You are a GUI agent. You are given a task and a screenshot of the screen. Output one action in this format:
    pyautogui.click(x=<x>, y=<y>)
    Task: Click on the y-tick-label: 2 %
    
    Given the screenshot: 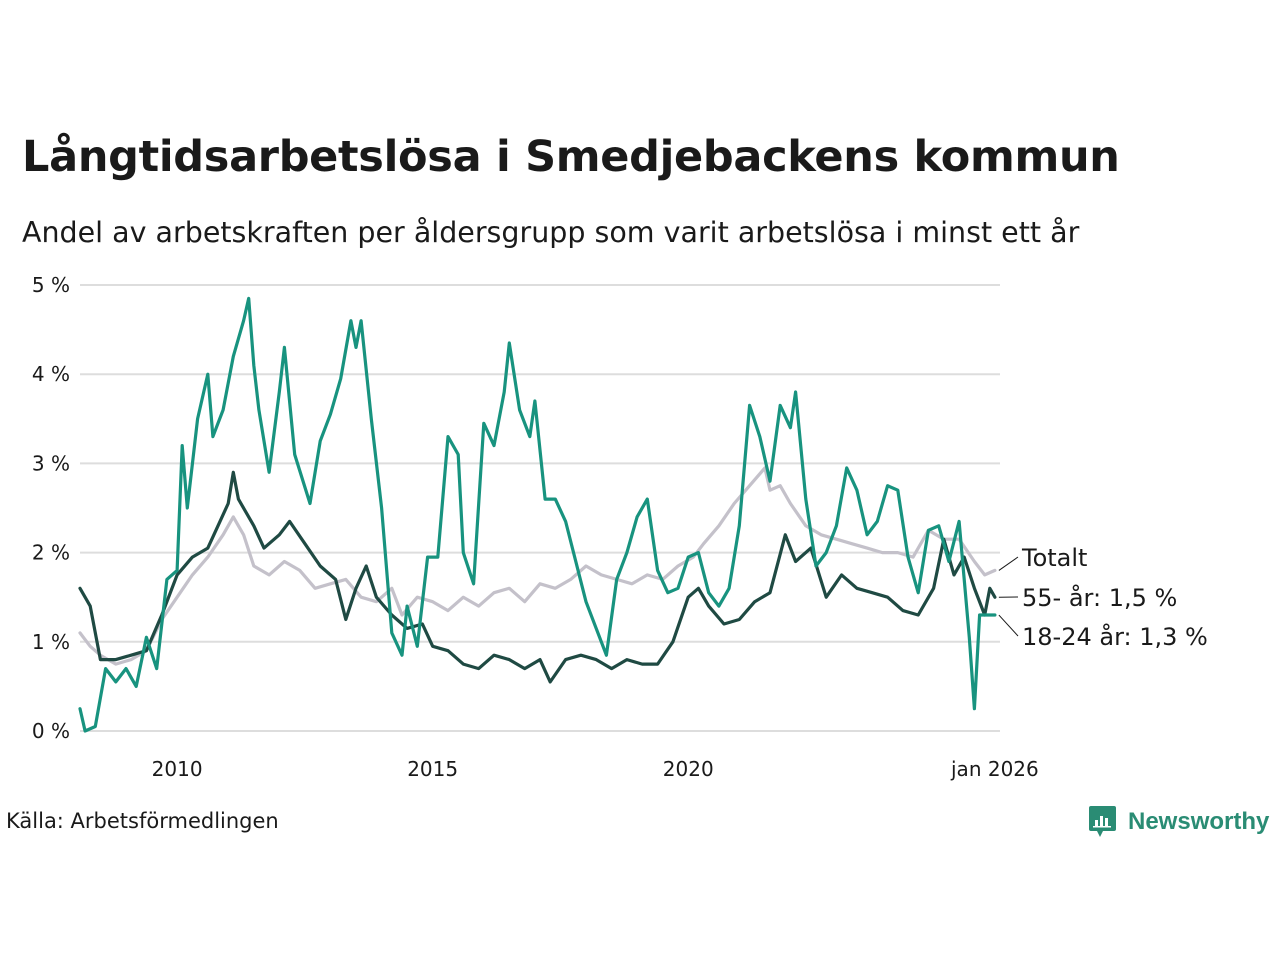 What is the action you would take?
    pyautogui.click(x=51, y=553)
    